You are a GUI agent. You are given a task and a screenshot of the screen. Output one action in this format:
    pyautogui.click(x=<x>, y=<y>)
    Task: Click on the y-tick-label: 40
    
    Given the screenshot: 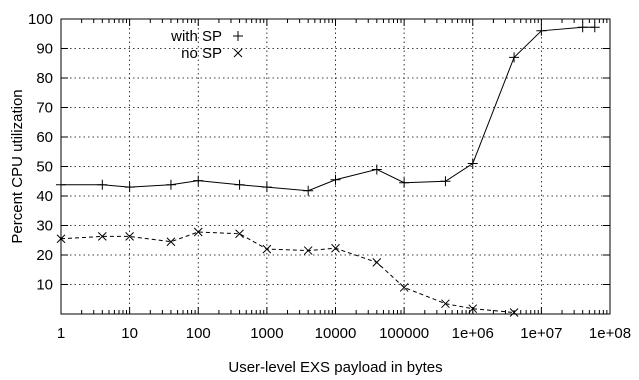 What is the action you would take?
    pyautogui.click(x=44, y=196)
    